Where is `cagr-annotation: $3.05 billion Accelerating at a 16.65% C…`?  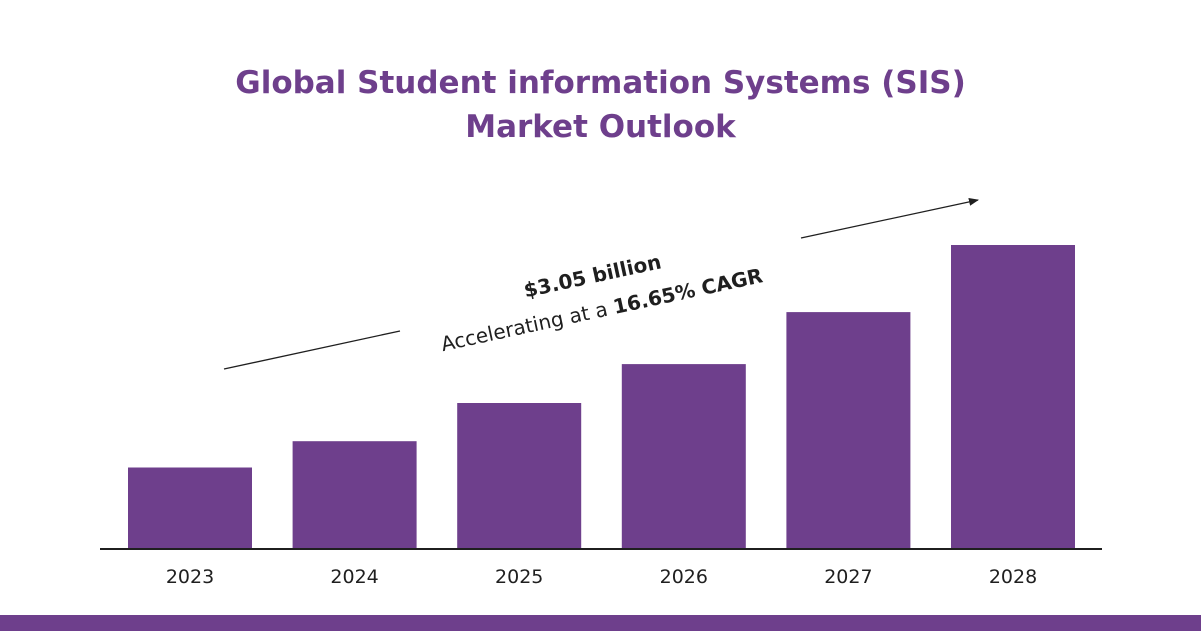
cagr-annotation: $3.05 billion Accelerating at a 16.65% C… is located at coordinates (602, 302).